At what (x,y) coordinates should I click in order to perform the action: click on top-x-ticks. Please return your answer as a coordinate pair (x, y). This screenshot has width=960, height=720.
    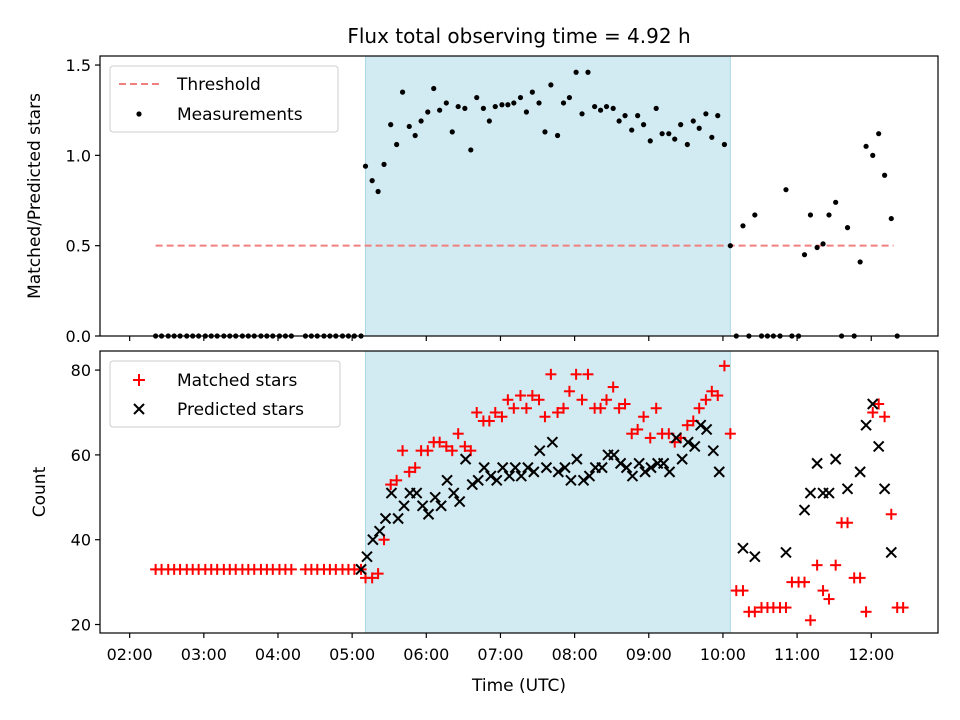
    Looking at the image, I should click on (500, 338).